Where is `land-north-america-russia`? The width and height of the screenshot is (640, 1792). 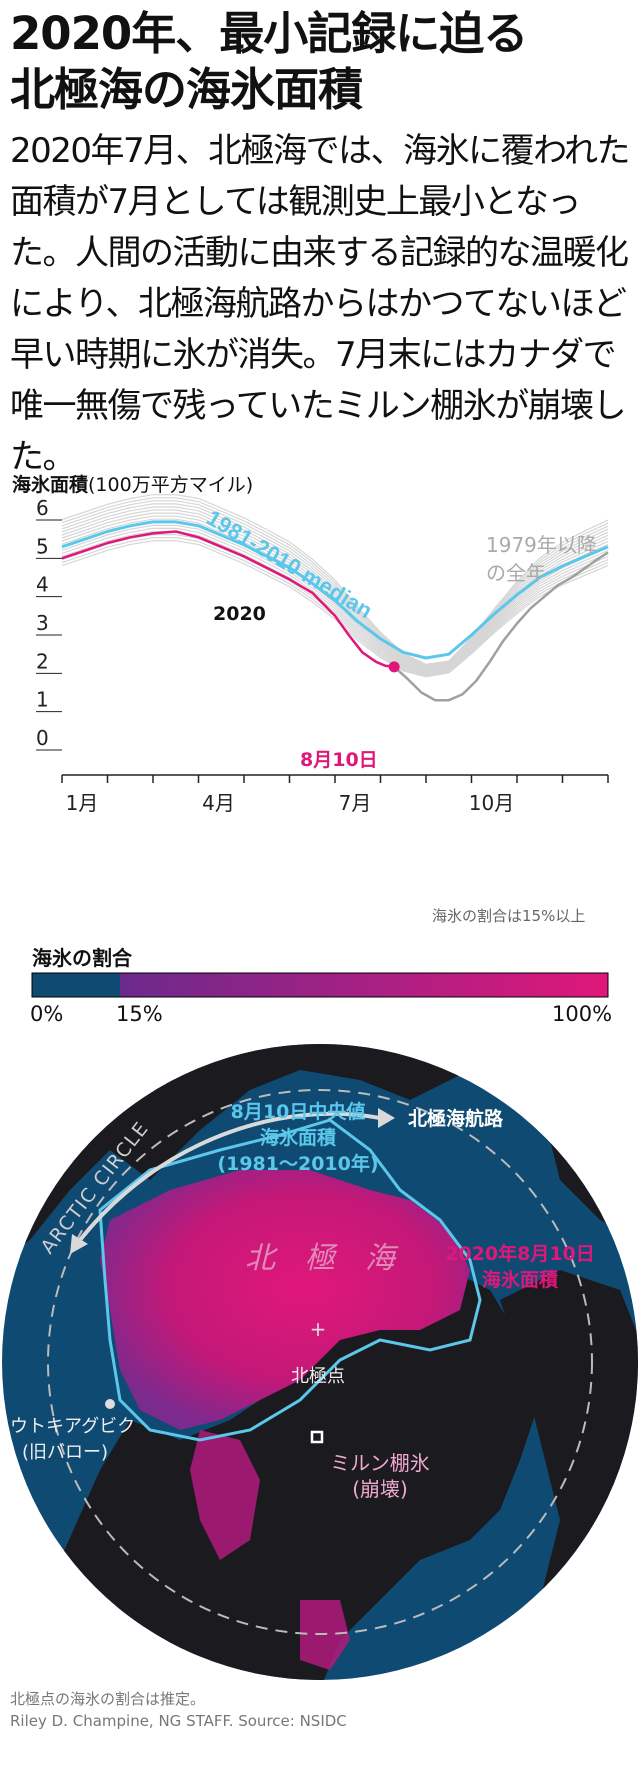
land-north-america-russia is located at coordinates (320, 1152).